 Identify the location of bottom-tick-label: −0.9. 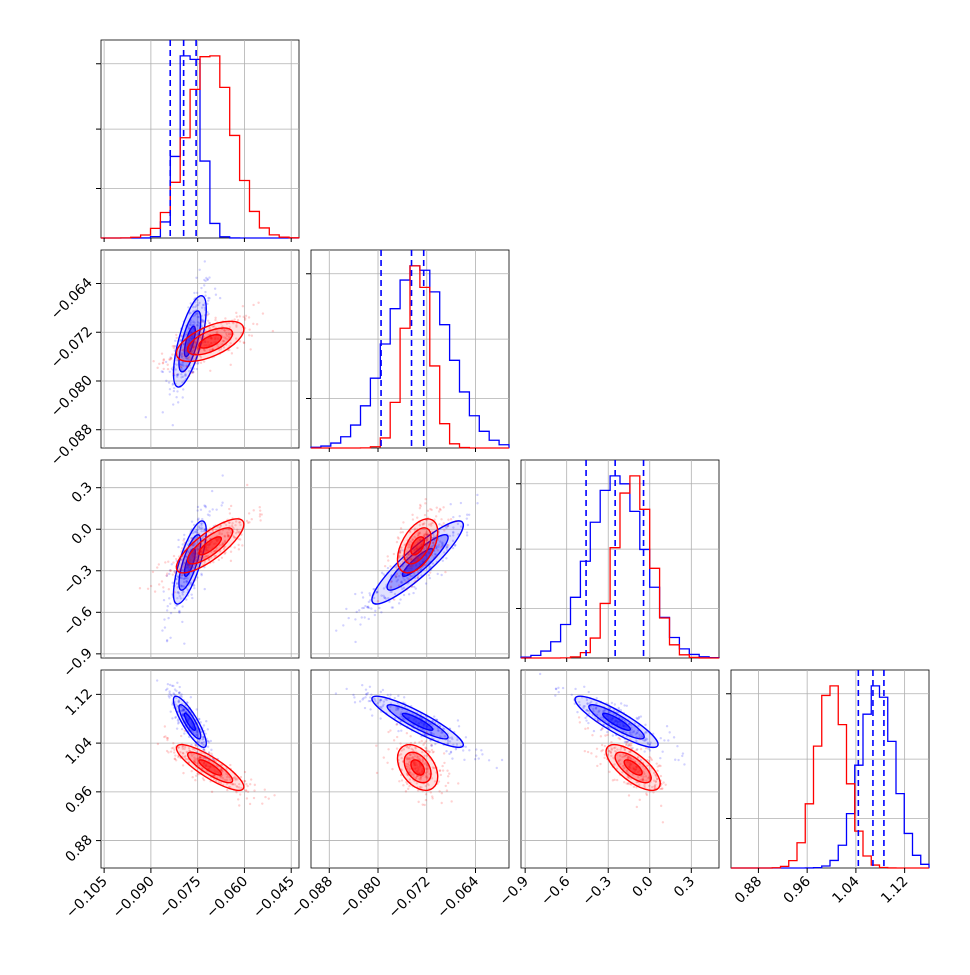
(514, 891).